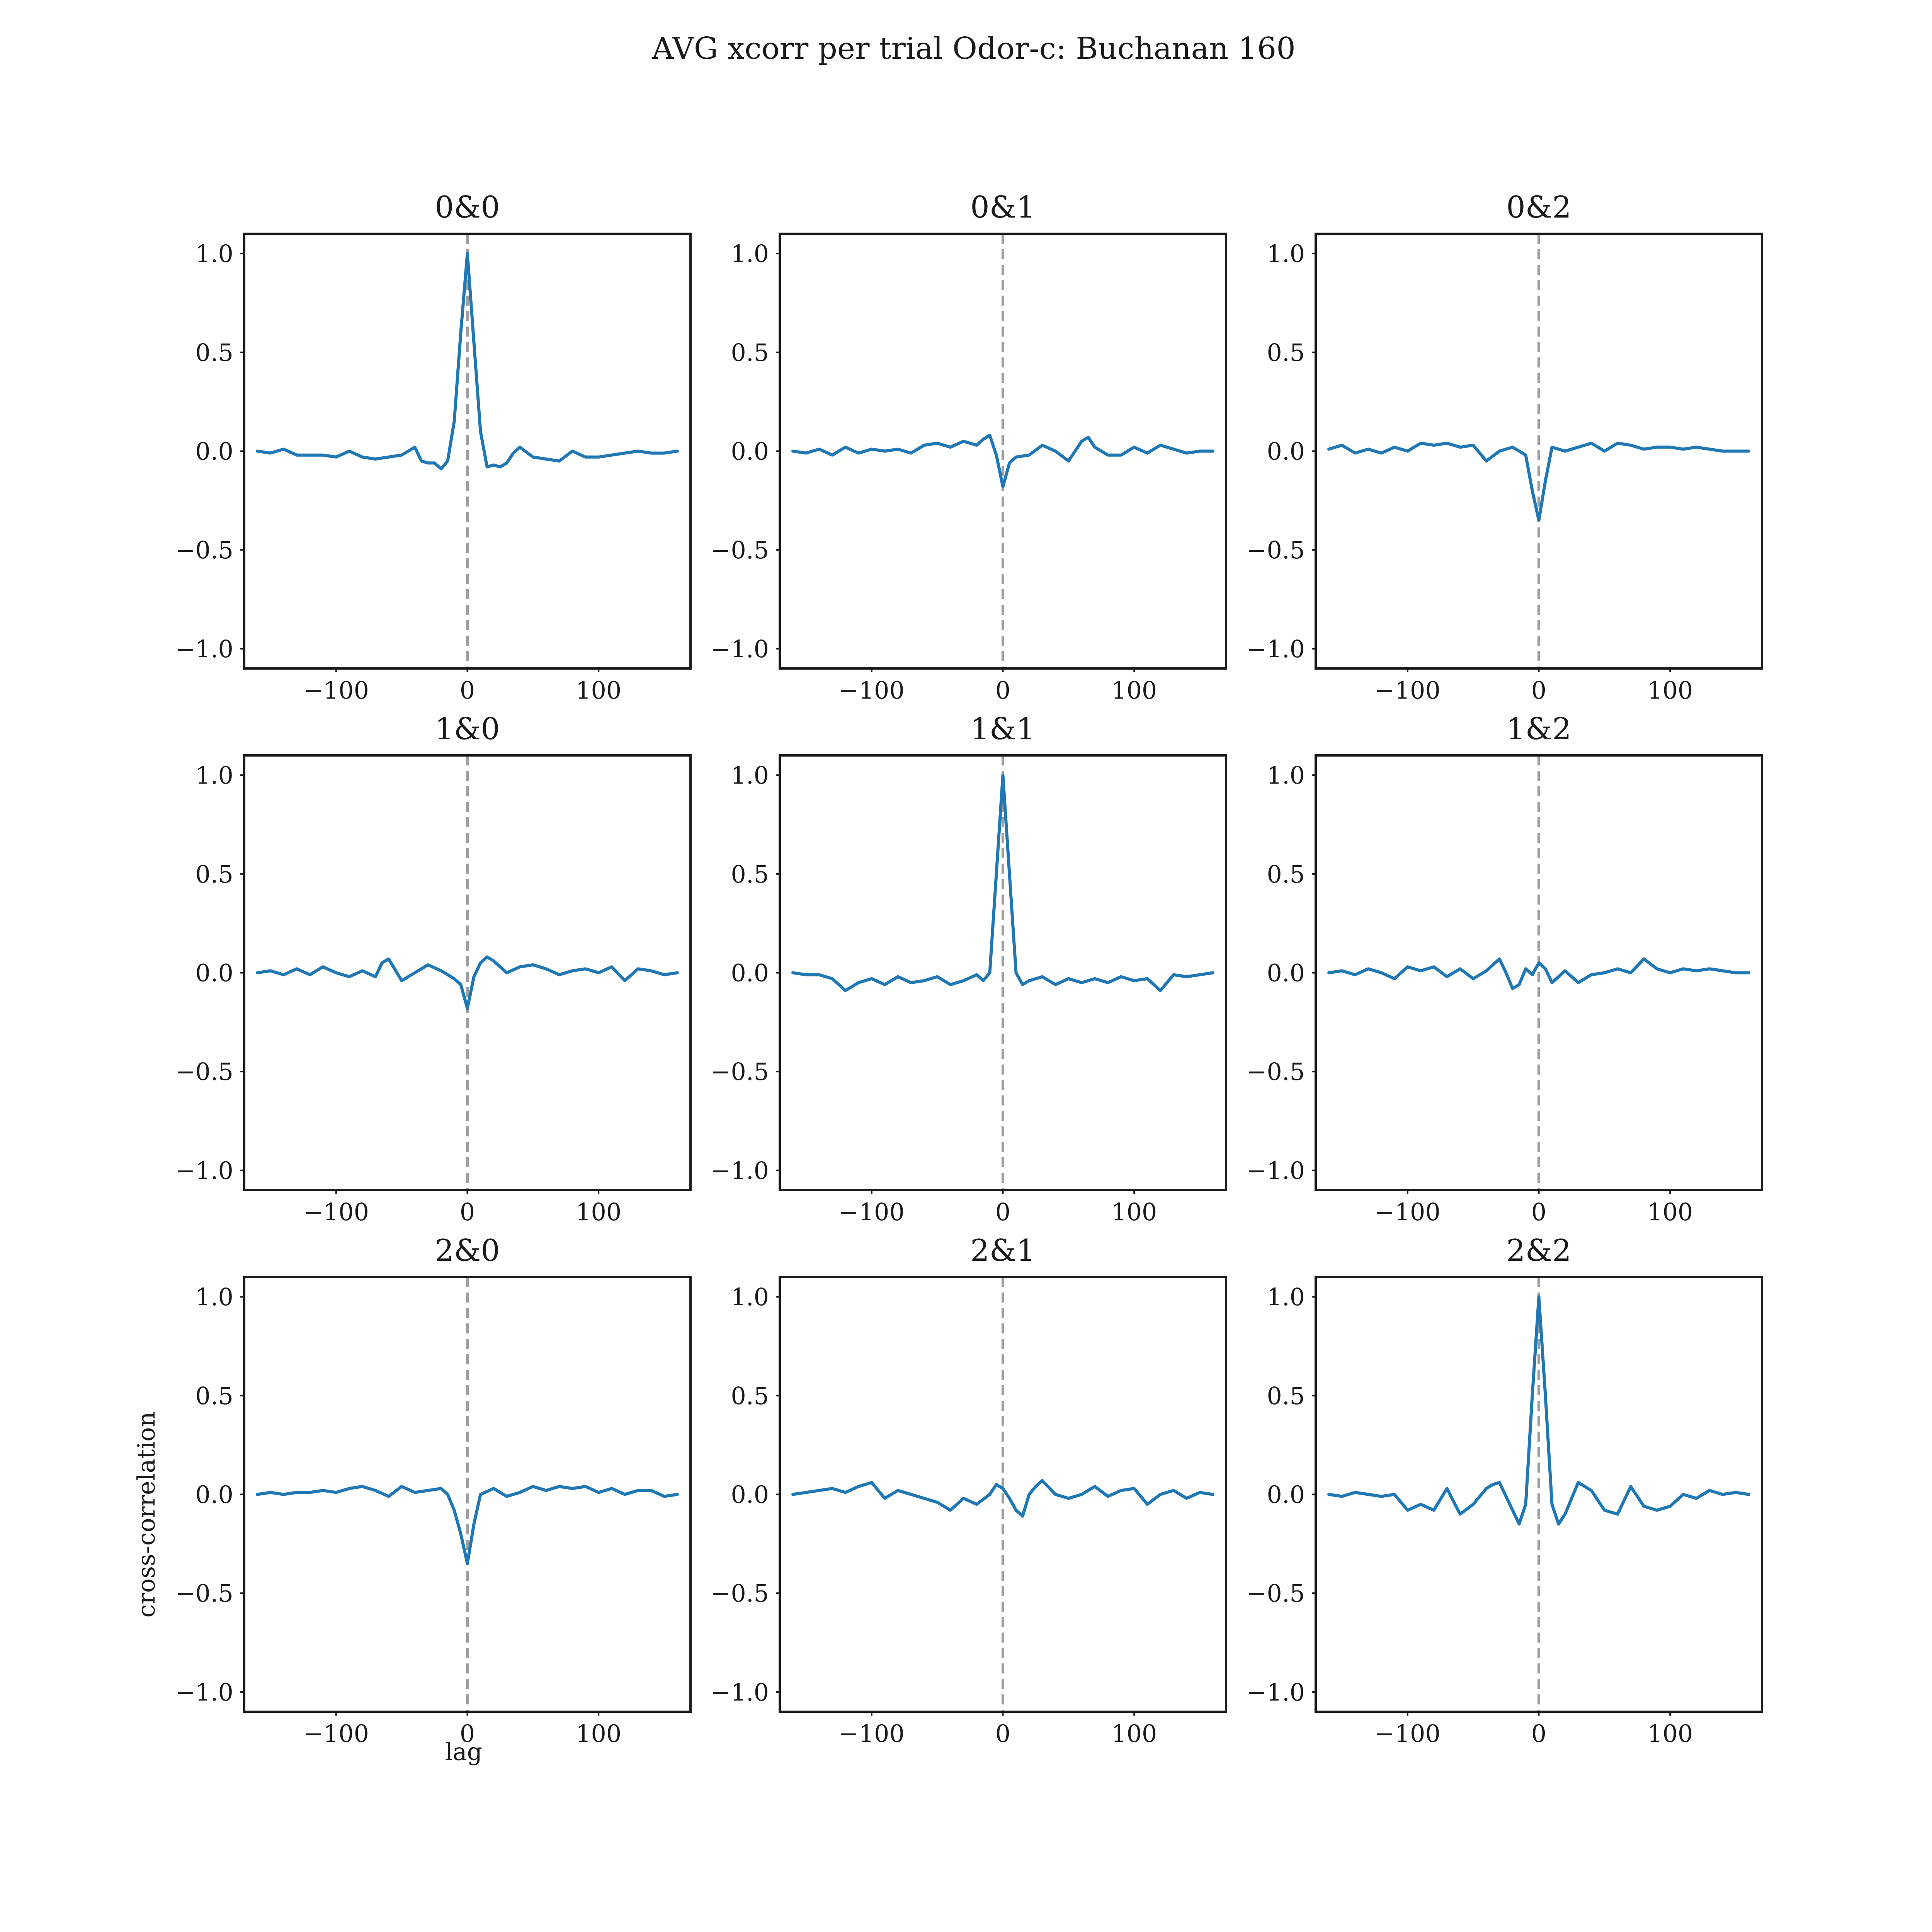  I want to click on subplot-title: 0&2, so click(1539, 207).